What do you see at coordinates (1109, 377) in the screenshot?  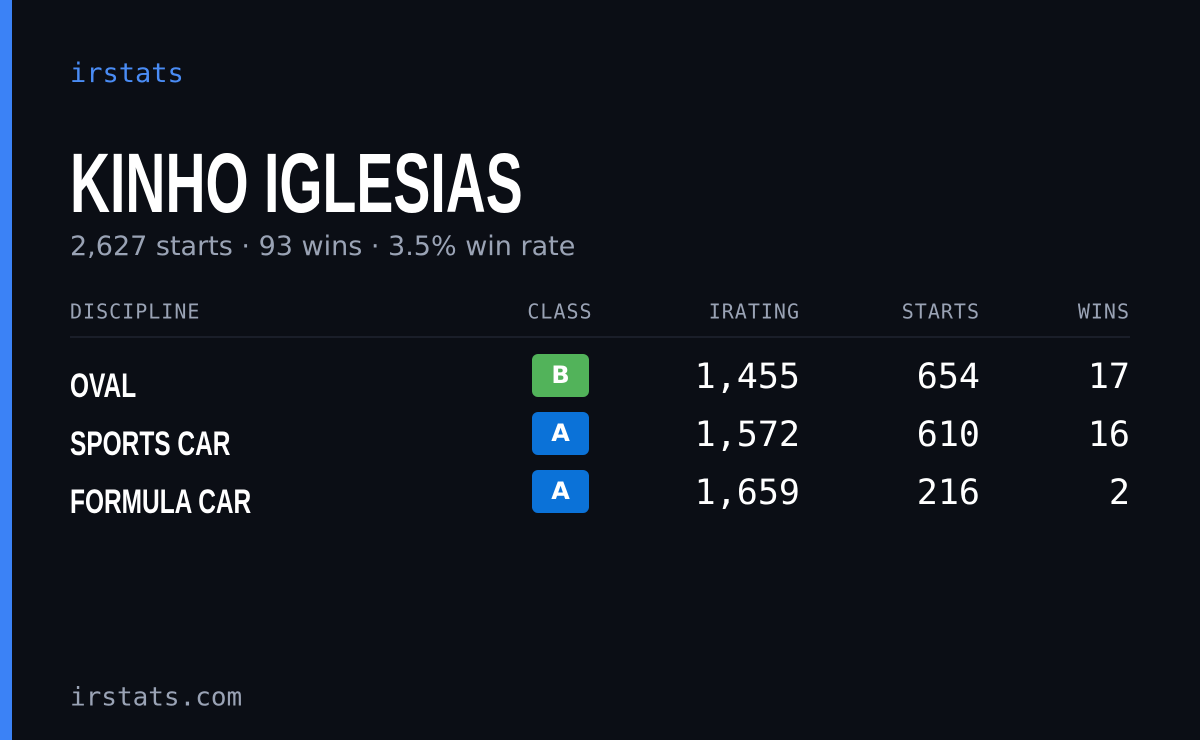 I see `wins-value: 17` at bounding box center [1109, 377].